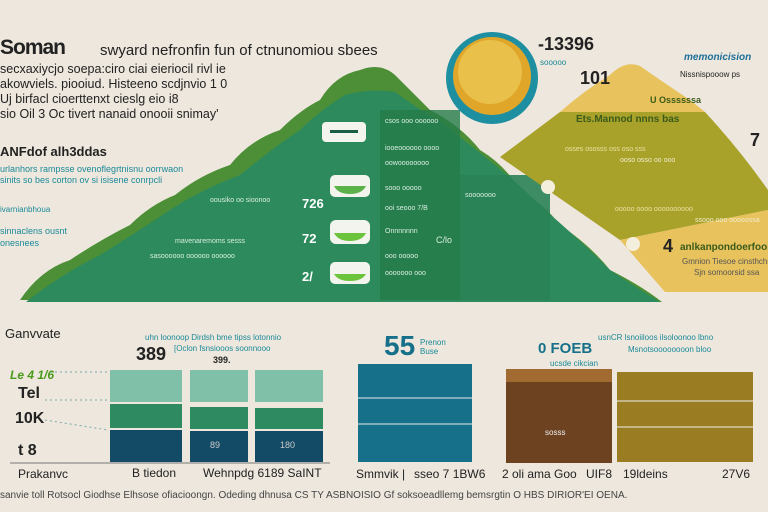 This screenshot has width=768, height=512. Describe the element at coordinates (566, 44) in the screenshot. I see `bowl-value: -13396` at that location.